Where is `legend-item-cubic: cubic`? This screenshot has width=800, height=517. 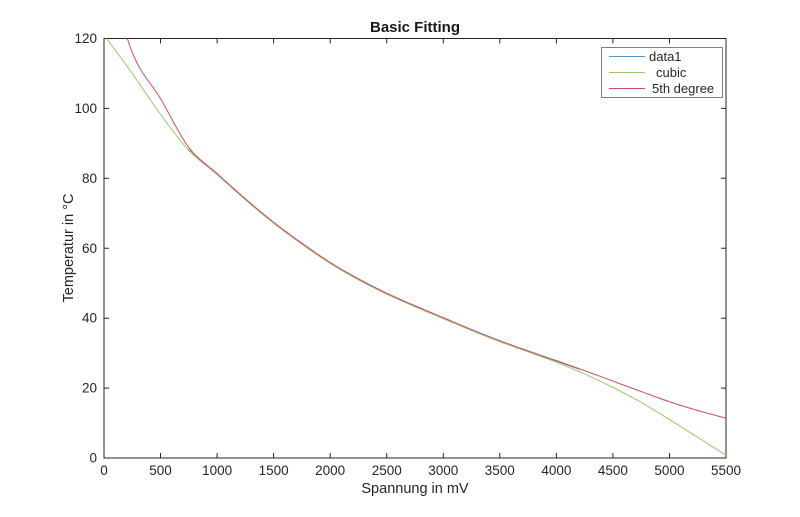 legend-item-cubic: cubic is located at coordinates (662, 73).